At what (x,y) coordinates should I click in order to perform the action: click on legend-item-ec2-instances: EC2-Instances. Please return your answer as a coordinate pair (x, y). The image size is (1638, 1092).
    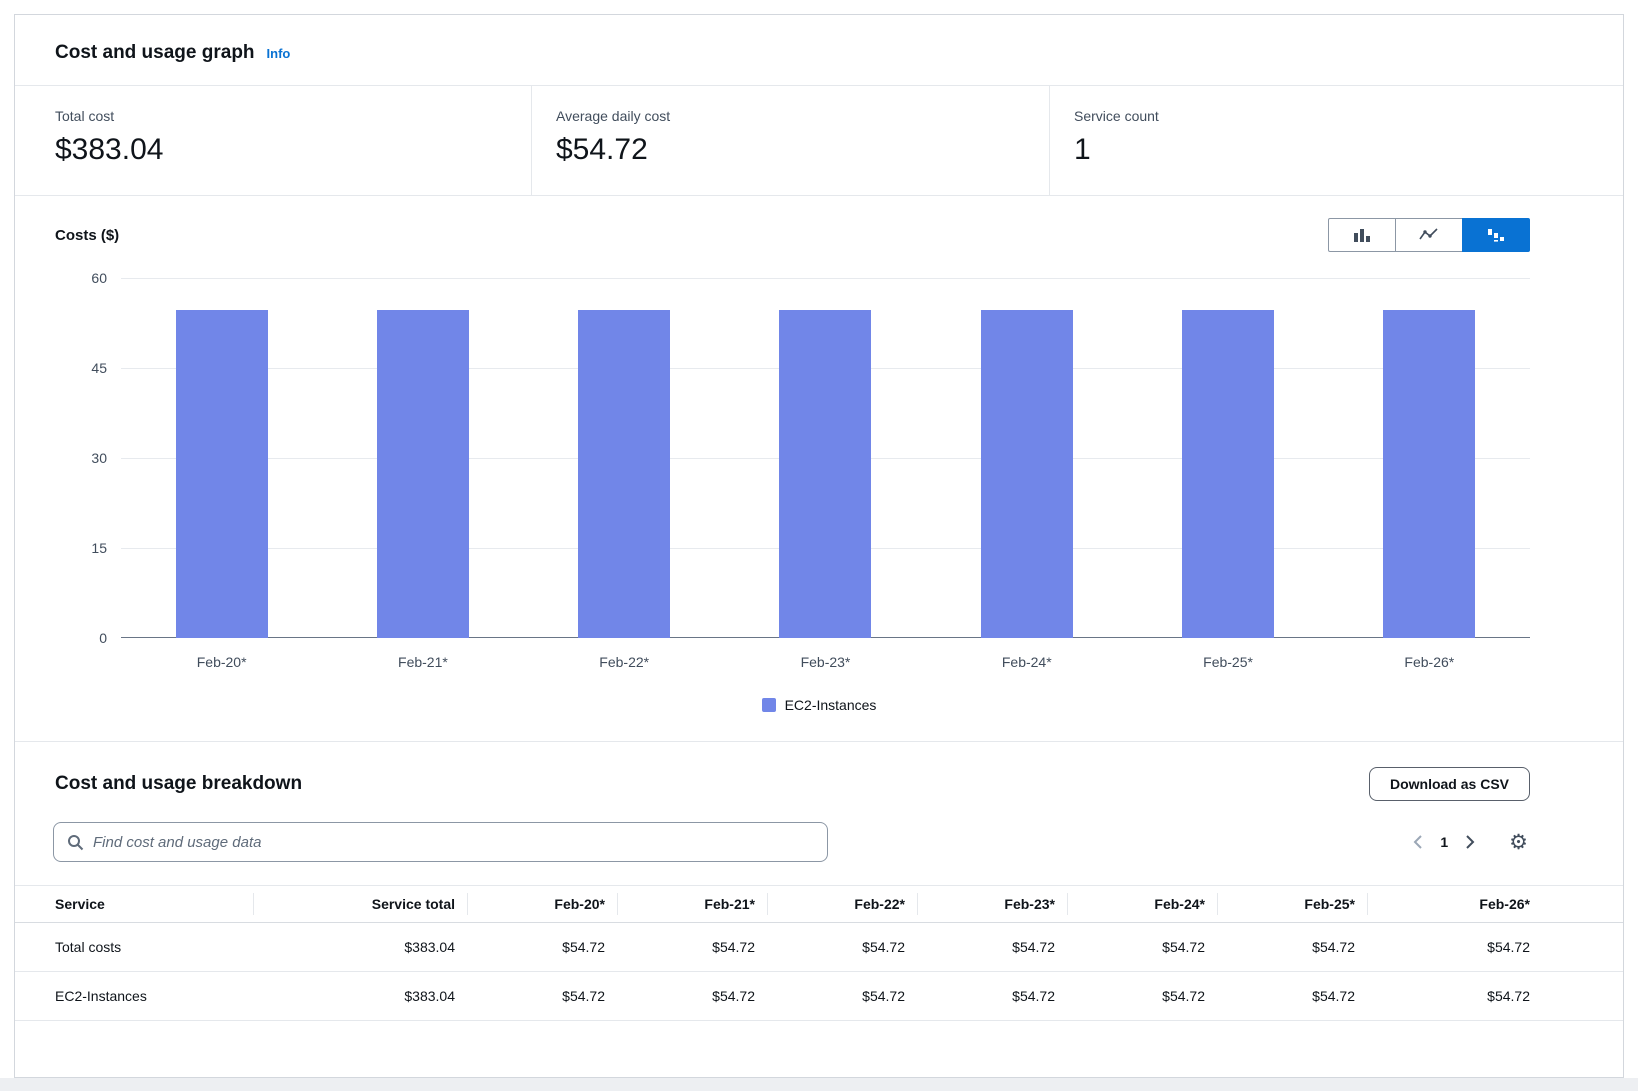
    Looking at the image, I should click on (830, 705).